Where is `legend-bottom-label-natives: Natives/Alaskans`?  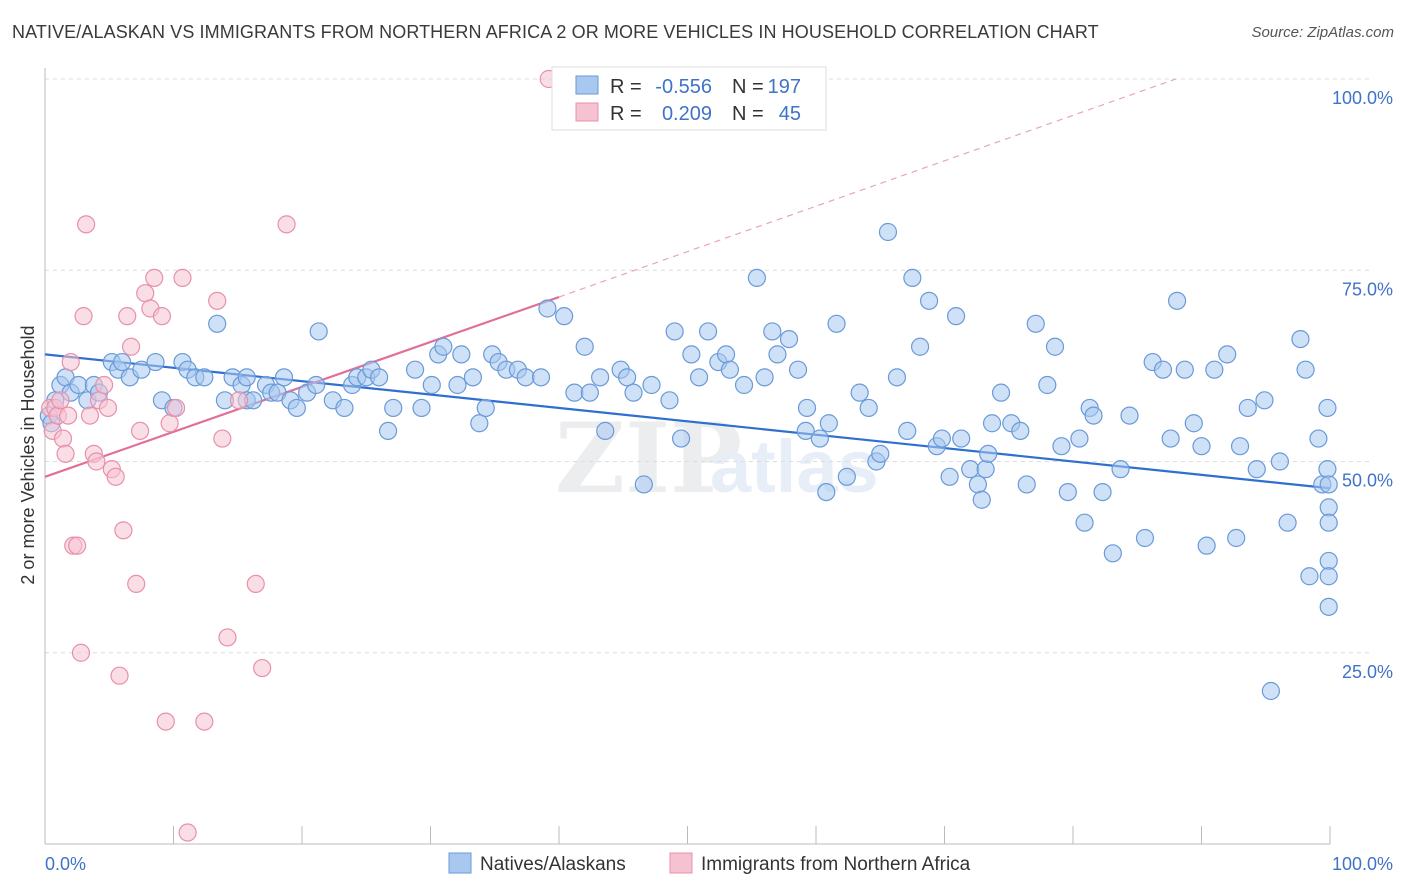 legend-bottom-label-natives: Natives/Alaskans is located at coordinates (553, 864).